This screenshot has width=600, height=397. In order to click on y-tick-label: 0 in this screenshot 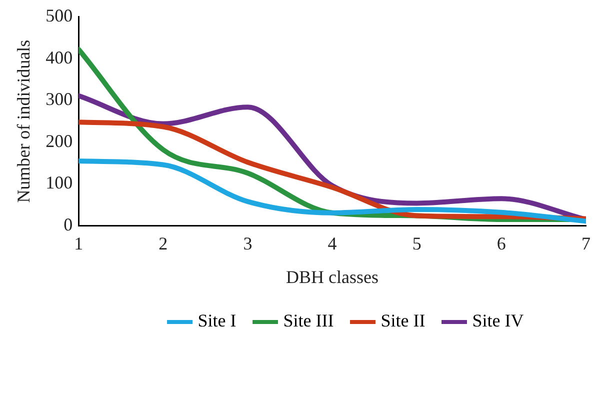, I will do `click(68, 224)`.